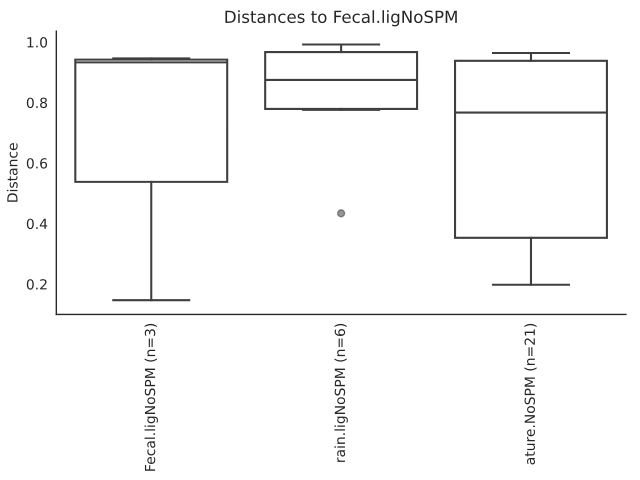 This screenshot has width=640, height=480. What do you see at coordinates (151, 397) in the screenshot?
I see `x-tick-label: Fecal.ligNoSPM (n=3)` at bounding box center [151, 397].